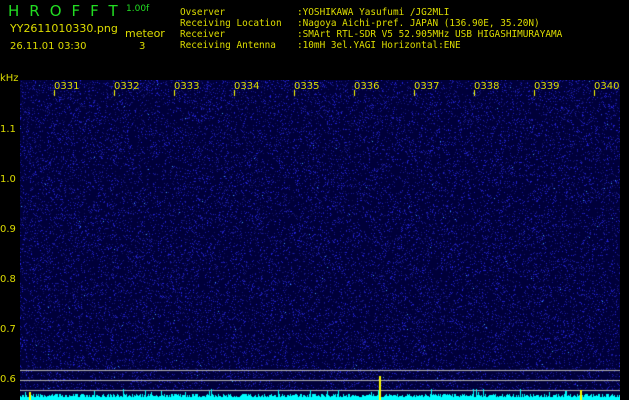 The height and width of the screenshot is (400, 629). Describe the element at coordinates (68, 11) in the screenshot. I see `app-title: HROFFT` at that location.